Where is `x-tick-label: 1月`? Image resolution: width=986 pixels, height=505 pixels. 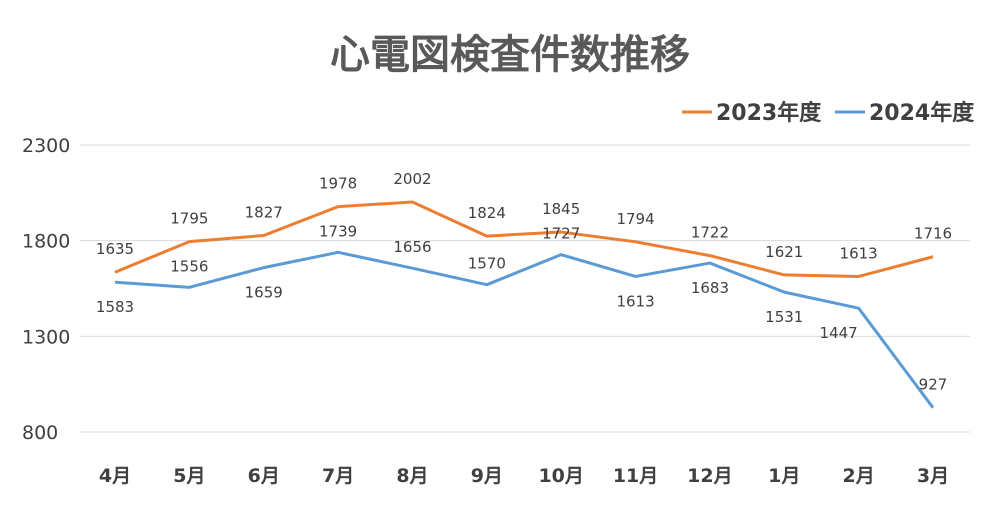 x-tick-label: 1月 is located at coordinates (784, 476).